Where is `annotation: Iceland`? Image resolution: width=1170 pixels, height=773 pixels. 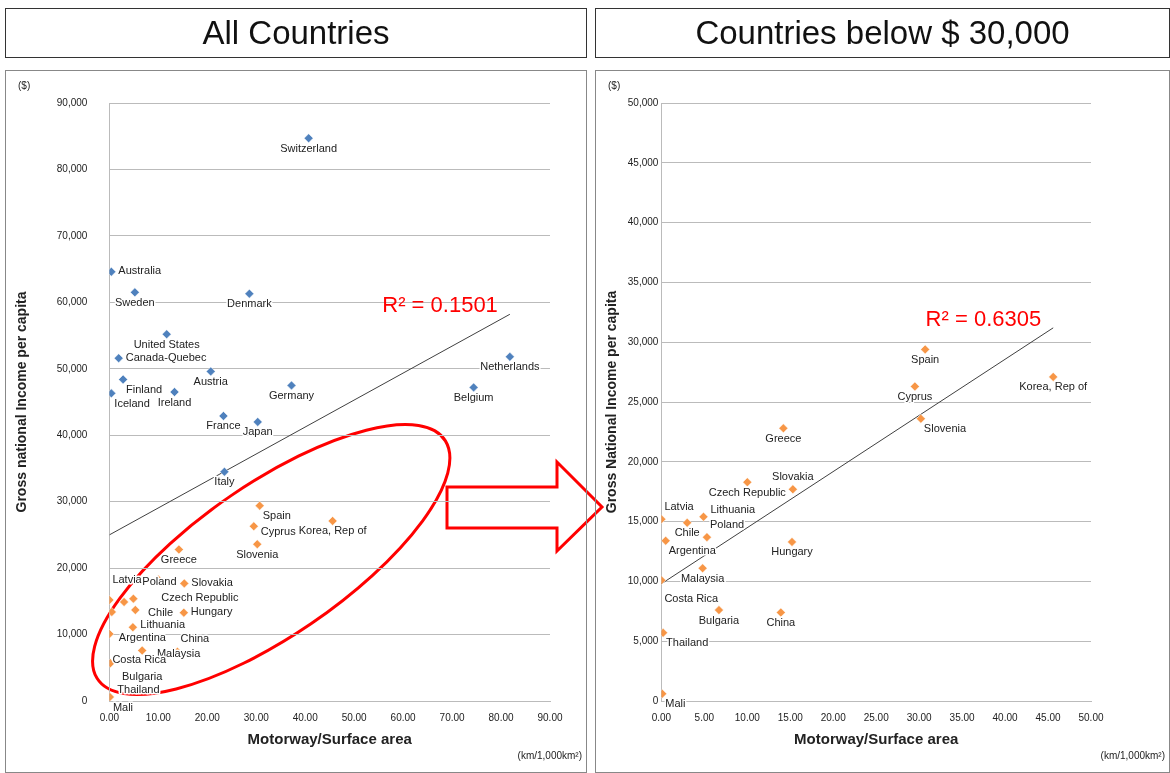
annotation: Iceland is located at coordinates (132, 402).